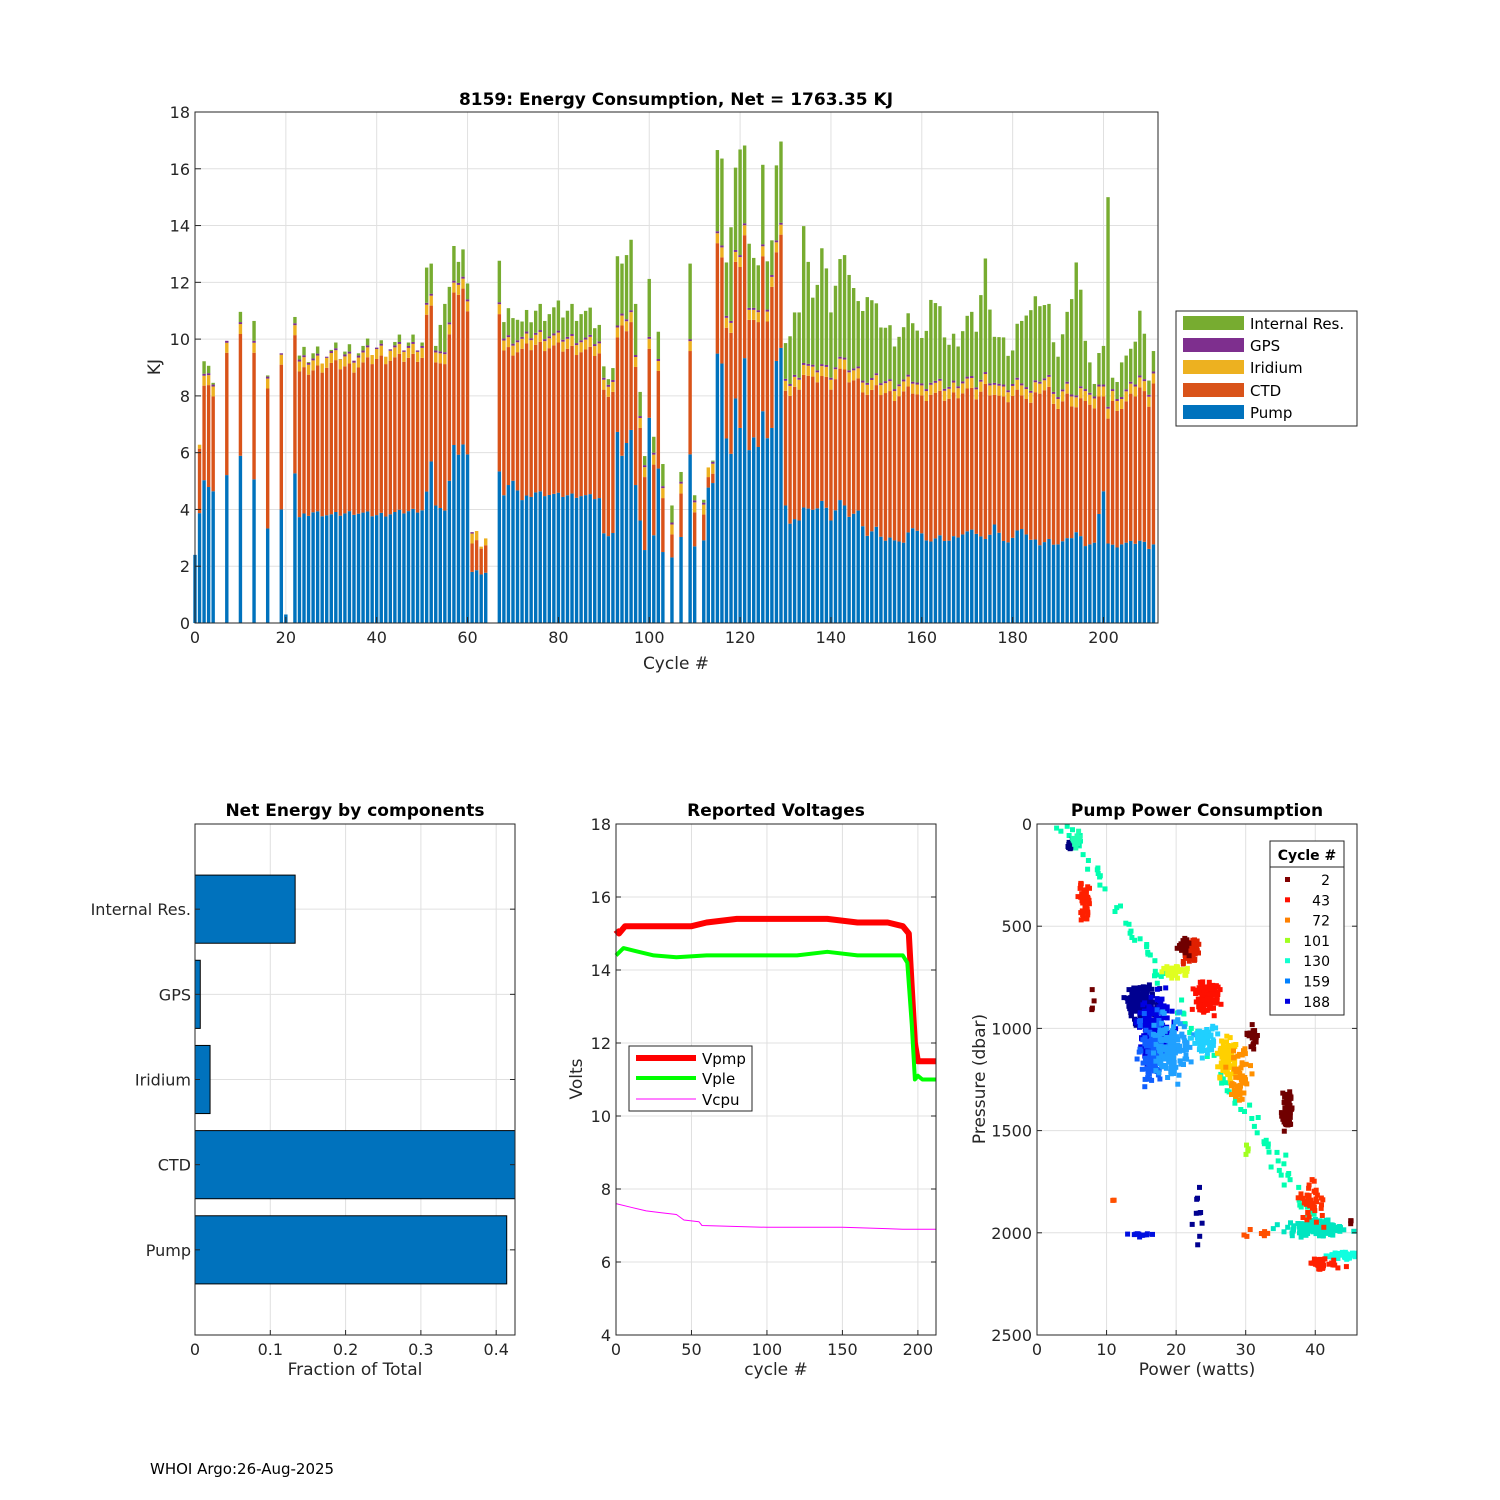  What do you see at coordinates (174, 1165) in the screenshot?
I see `net-category-label: CTD` at bounding box center [174, 1165].